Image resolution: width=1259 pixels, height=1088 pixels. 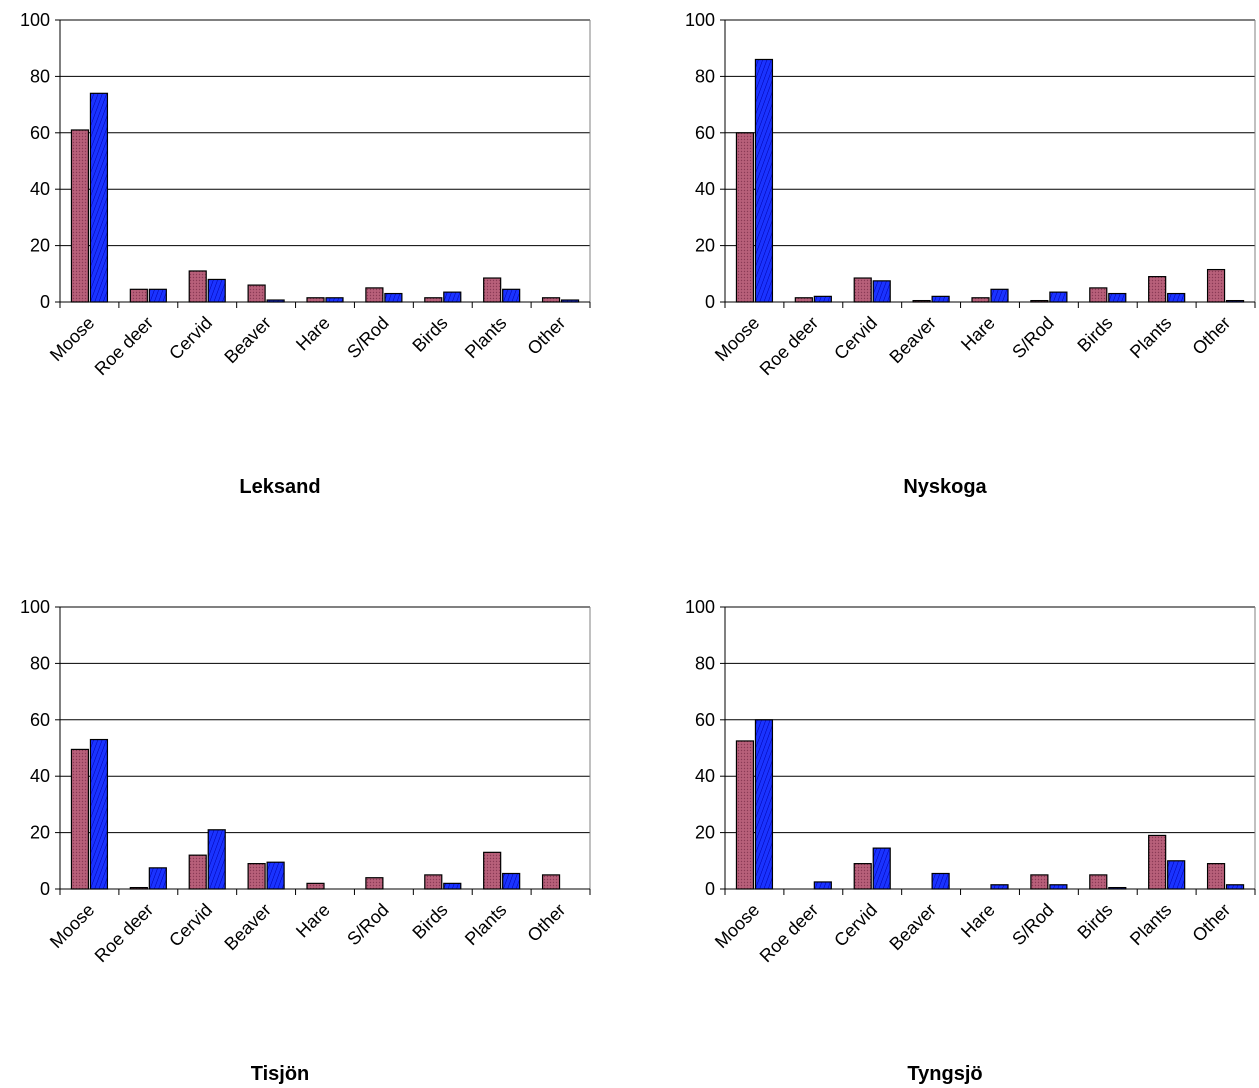 I want to click on chart-title: Tyngsjö, so click(x=945, y=1074).